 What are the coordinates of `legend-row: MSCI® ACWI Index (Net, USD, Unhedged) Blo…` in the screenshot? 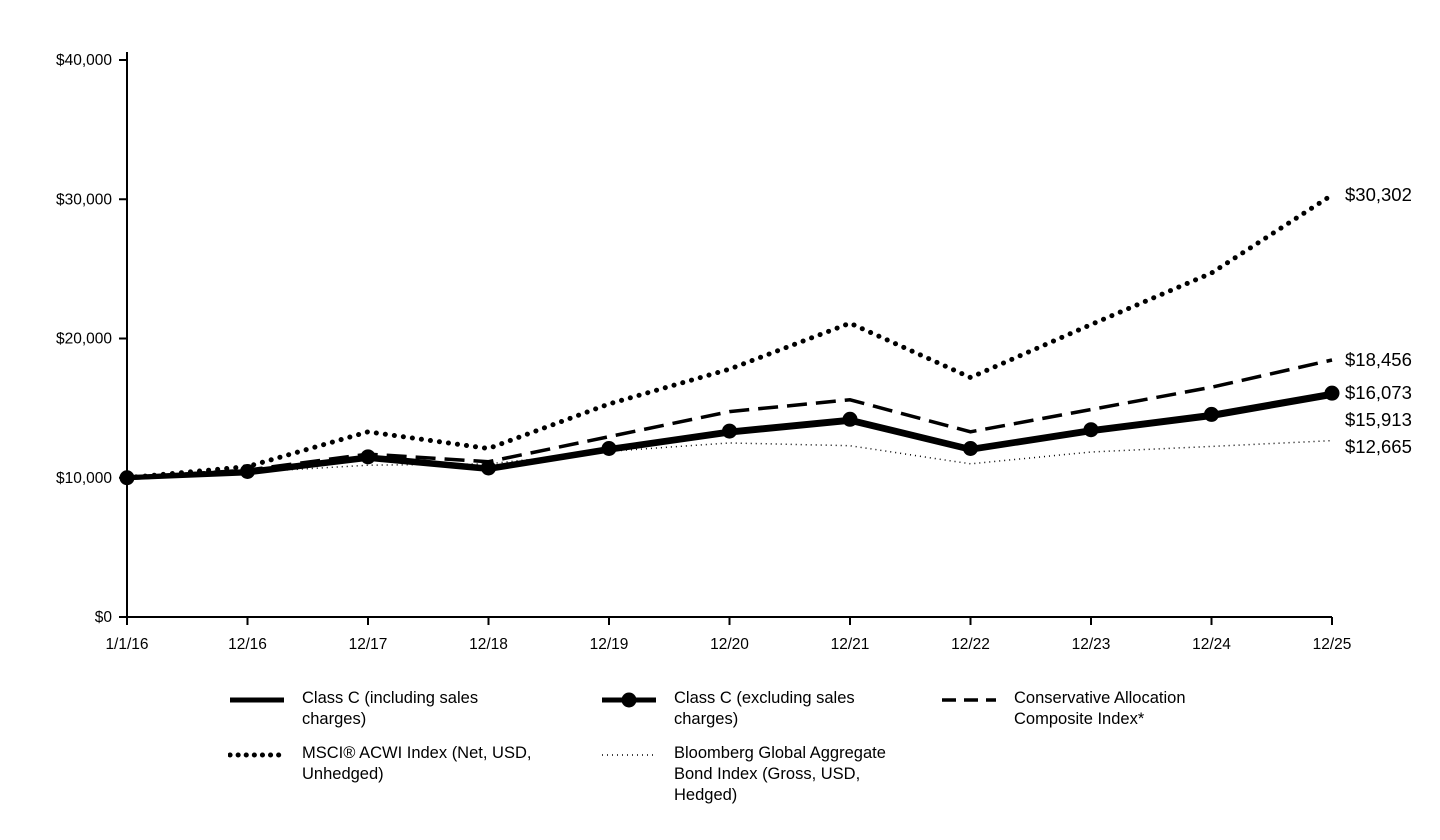 It's located at (834, 774).